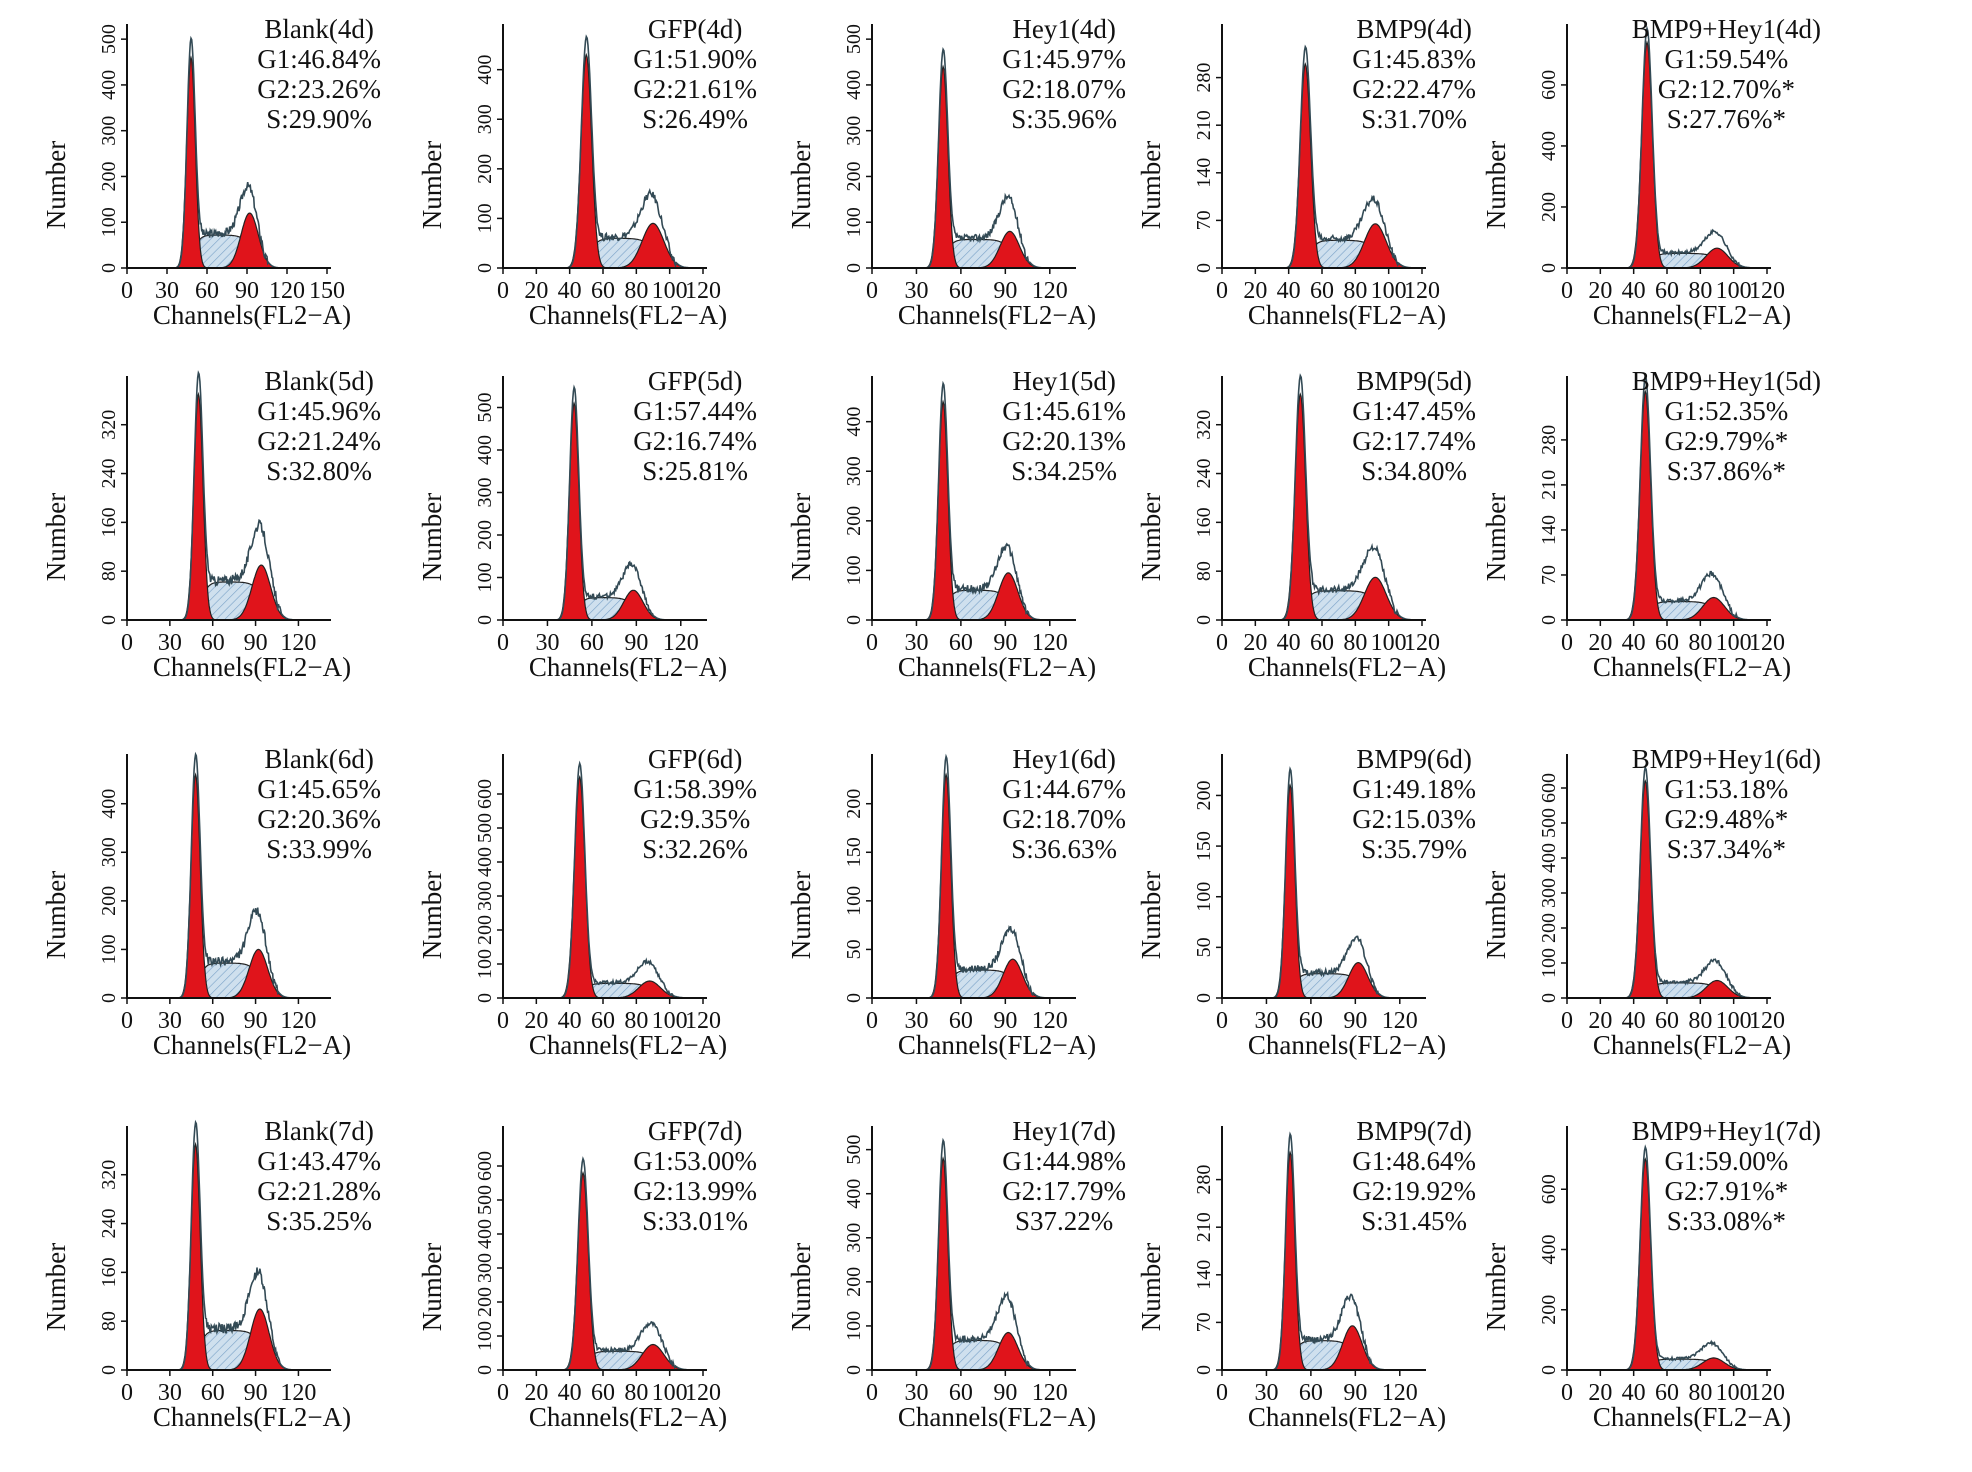 Image resolution: width=1972 pixels, height=1472 pixels. What do you see at coordinates (1064, 471) in the screenshot?
I see `phase-stat: S:34.25%` at bounding box center [1064, 471].